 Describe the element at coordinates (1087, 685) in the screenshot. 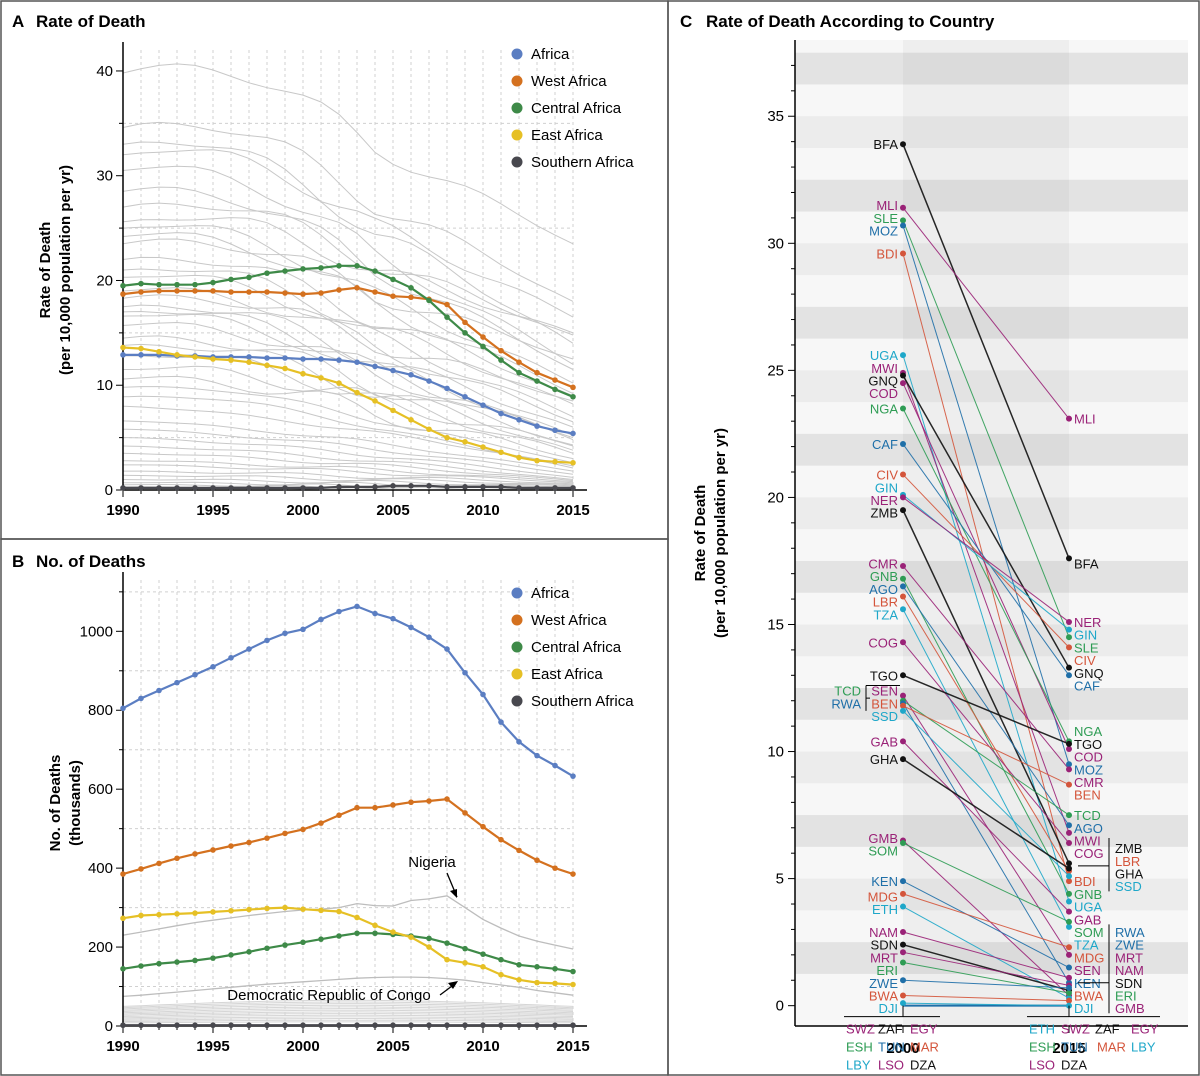

I see `country-label-2015: CAF` at that location.